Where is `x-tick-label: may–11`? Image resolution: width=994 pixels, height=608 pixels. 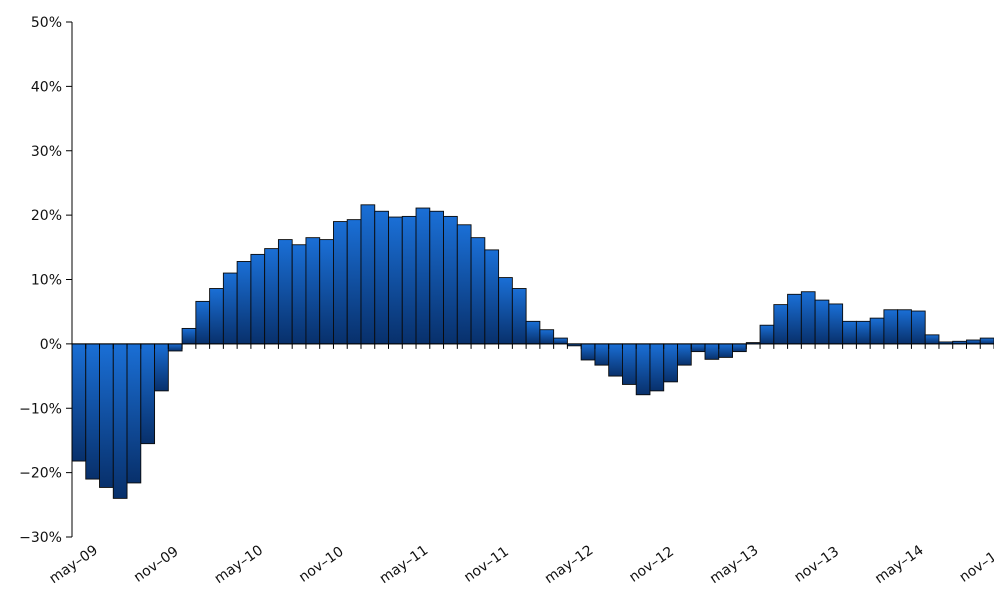
x-tick-label: may–11 is located at coordinates (404, 564).